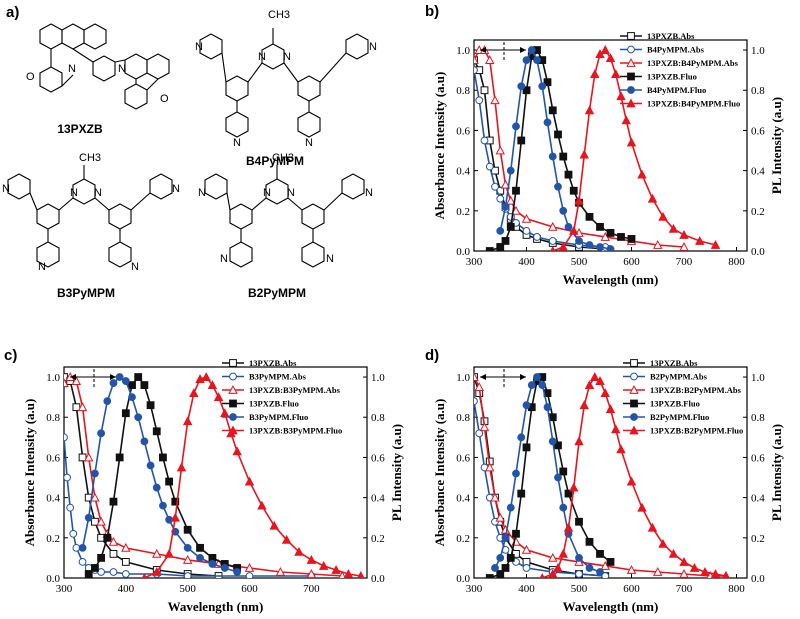 The width and height of the screenshot is (800, 619). Describe the element at coordinates (295, 431) in the screenshot. I see `legend-label: 13PXZB:B3PyMPM.Fluo` at that location.